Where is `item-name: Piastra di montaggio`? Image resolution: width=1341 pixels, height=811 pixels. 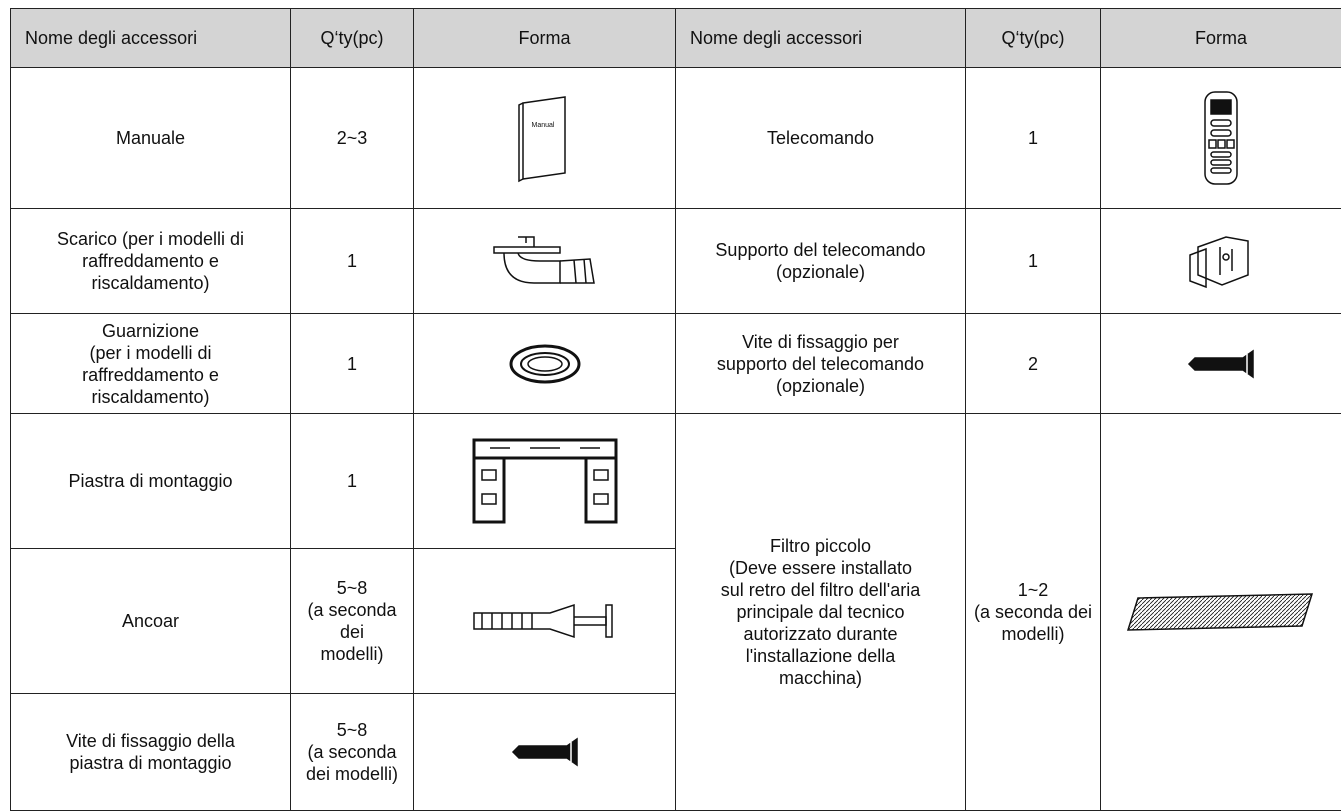 item-name: Piastra di montaggio is located at coordinates (151, 481).